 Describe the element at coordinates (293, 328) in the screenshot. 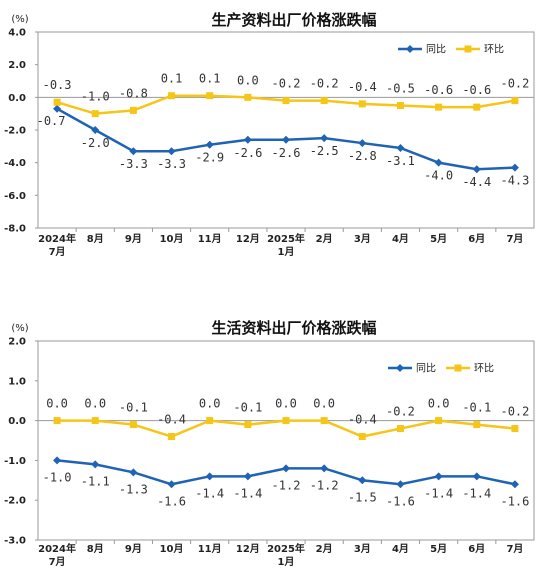

I see `chart-title: 生活资料出厂价格涨跌幅` at that location.